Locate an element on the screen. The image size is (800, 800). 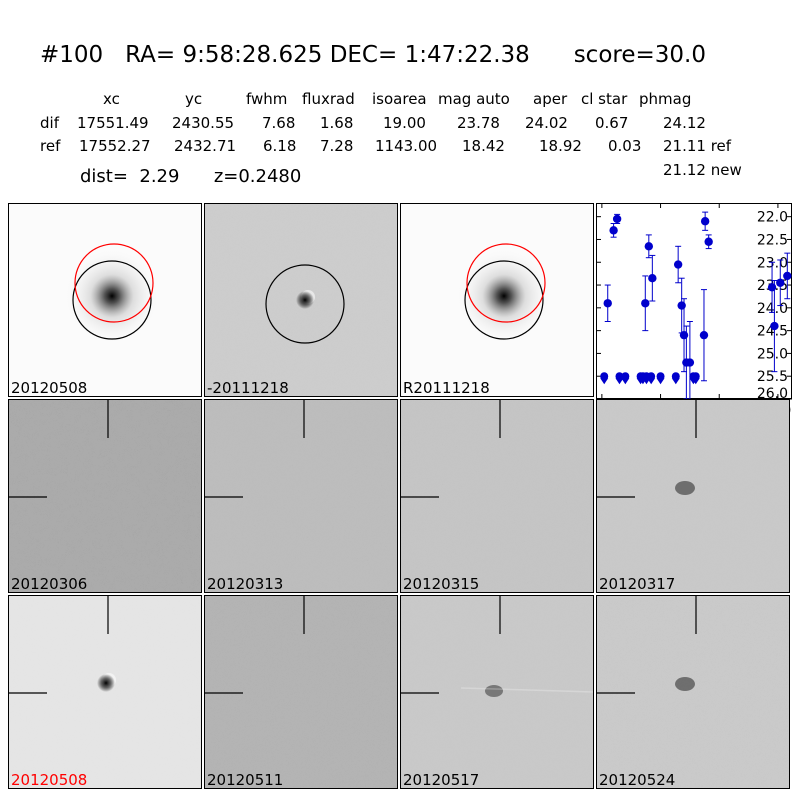
panel-label: 20120306 is located at coordinates (49, 584).